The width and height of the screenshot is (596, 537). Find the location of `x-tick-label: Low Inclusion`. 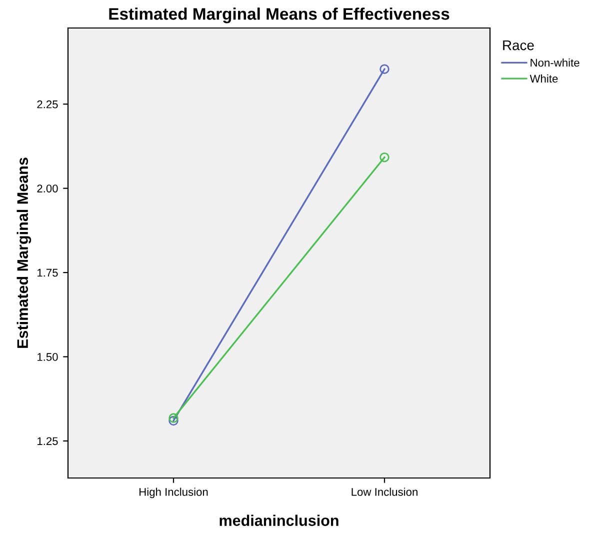

x-tick-label: Low Inclusion is located at coordinates (385, 492).